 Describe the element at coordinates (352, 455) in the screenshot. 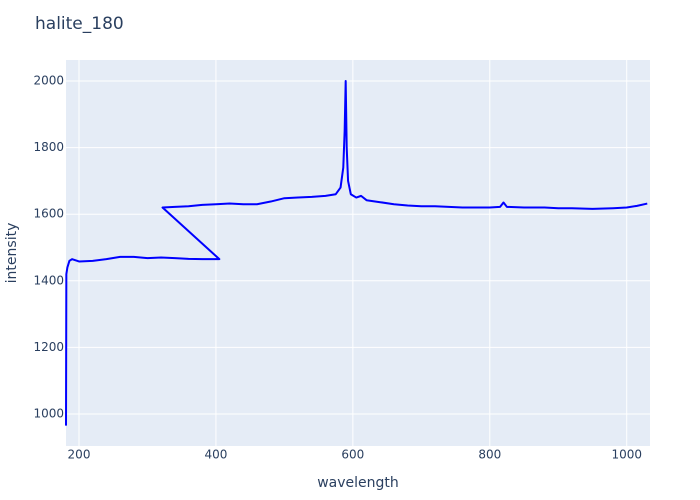

I see `x-tick-label: 600` at that location.